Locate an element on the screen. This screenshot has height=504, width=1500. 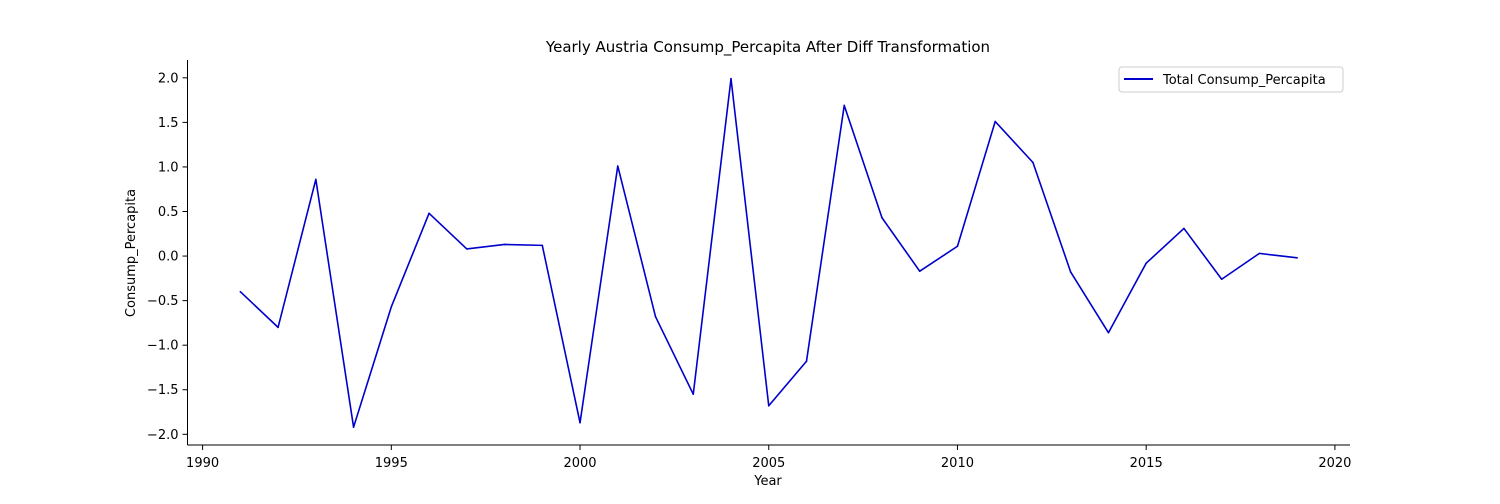
x-tick-label: 2000 is located at coordinates (579, 463).